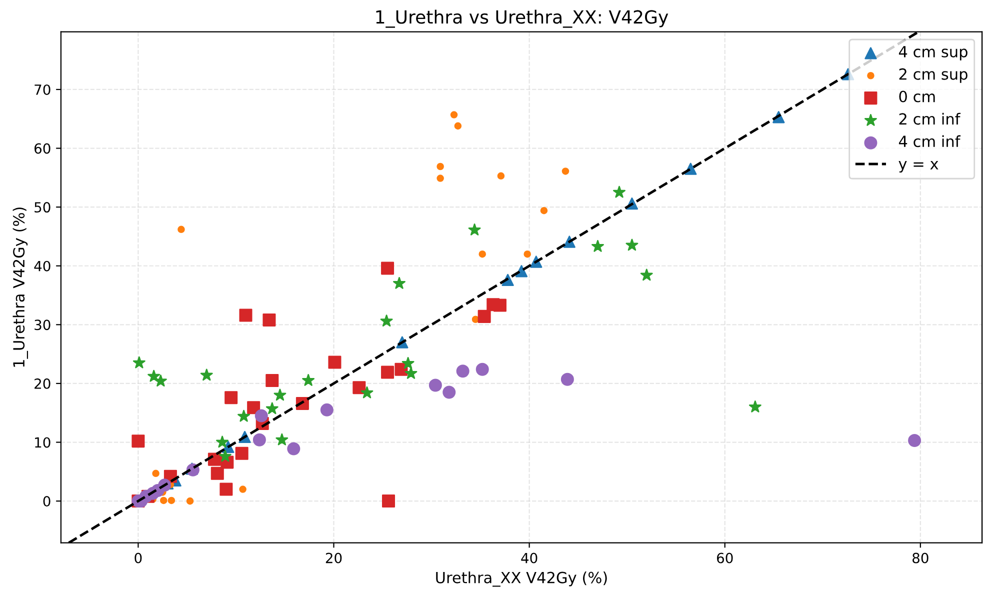  What do you see at coordinates (933, 53) in the screenshot?
I see `legend-label: 4 cm sup` at bounding box center [933, 53].